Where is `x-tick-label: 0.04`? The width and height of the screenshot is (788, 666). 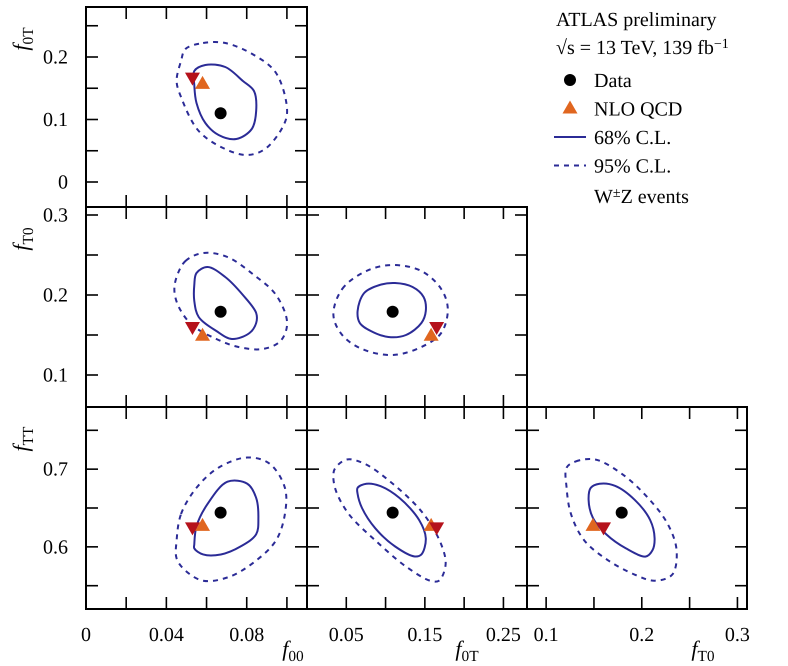
x-tick-label: 0.04 is located at coordinates (166, 635).